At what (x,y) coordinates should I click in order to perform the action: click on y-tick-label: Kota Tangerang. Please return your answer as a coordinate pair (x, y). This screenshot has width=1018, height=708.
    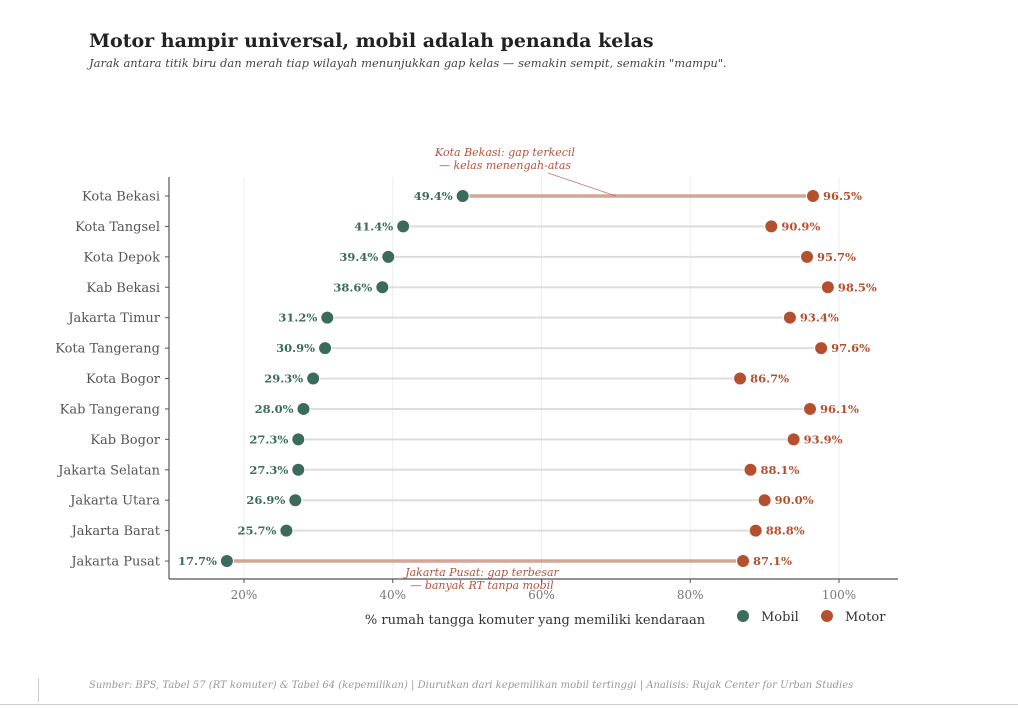
    Looking at the image, I should click on (107, 349).